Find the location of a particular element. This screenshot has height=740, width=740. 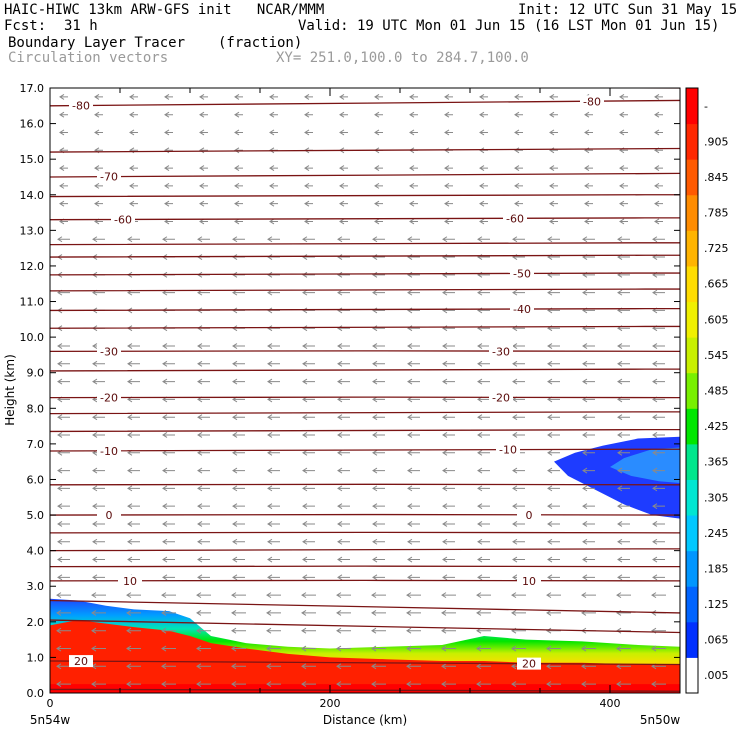

forecast-hour: 31 h is located at coordinates (81, 26).